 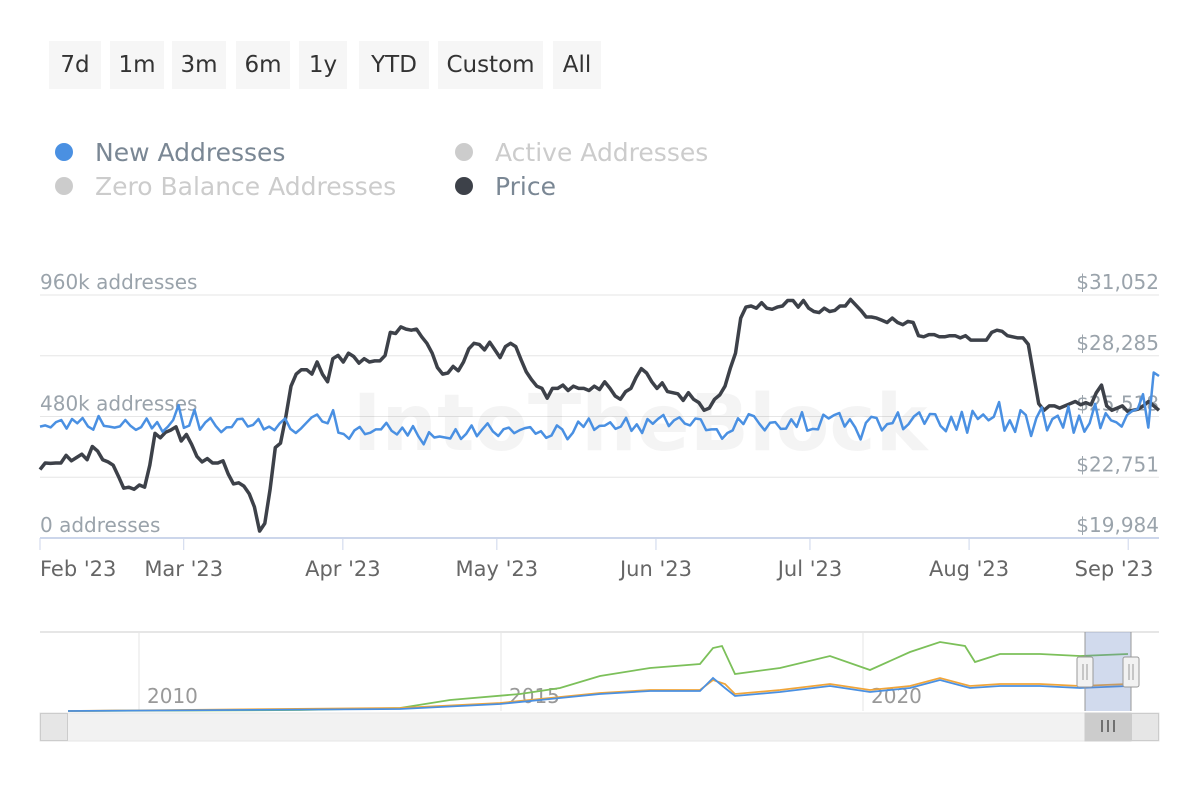 What do you see at coordinates (655, 569) in the screenshot?
I see `x-axis-label: Jun '23` at bounding box center [655, 569].